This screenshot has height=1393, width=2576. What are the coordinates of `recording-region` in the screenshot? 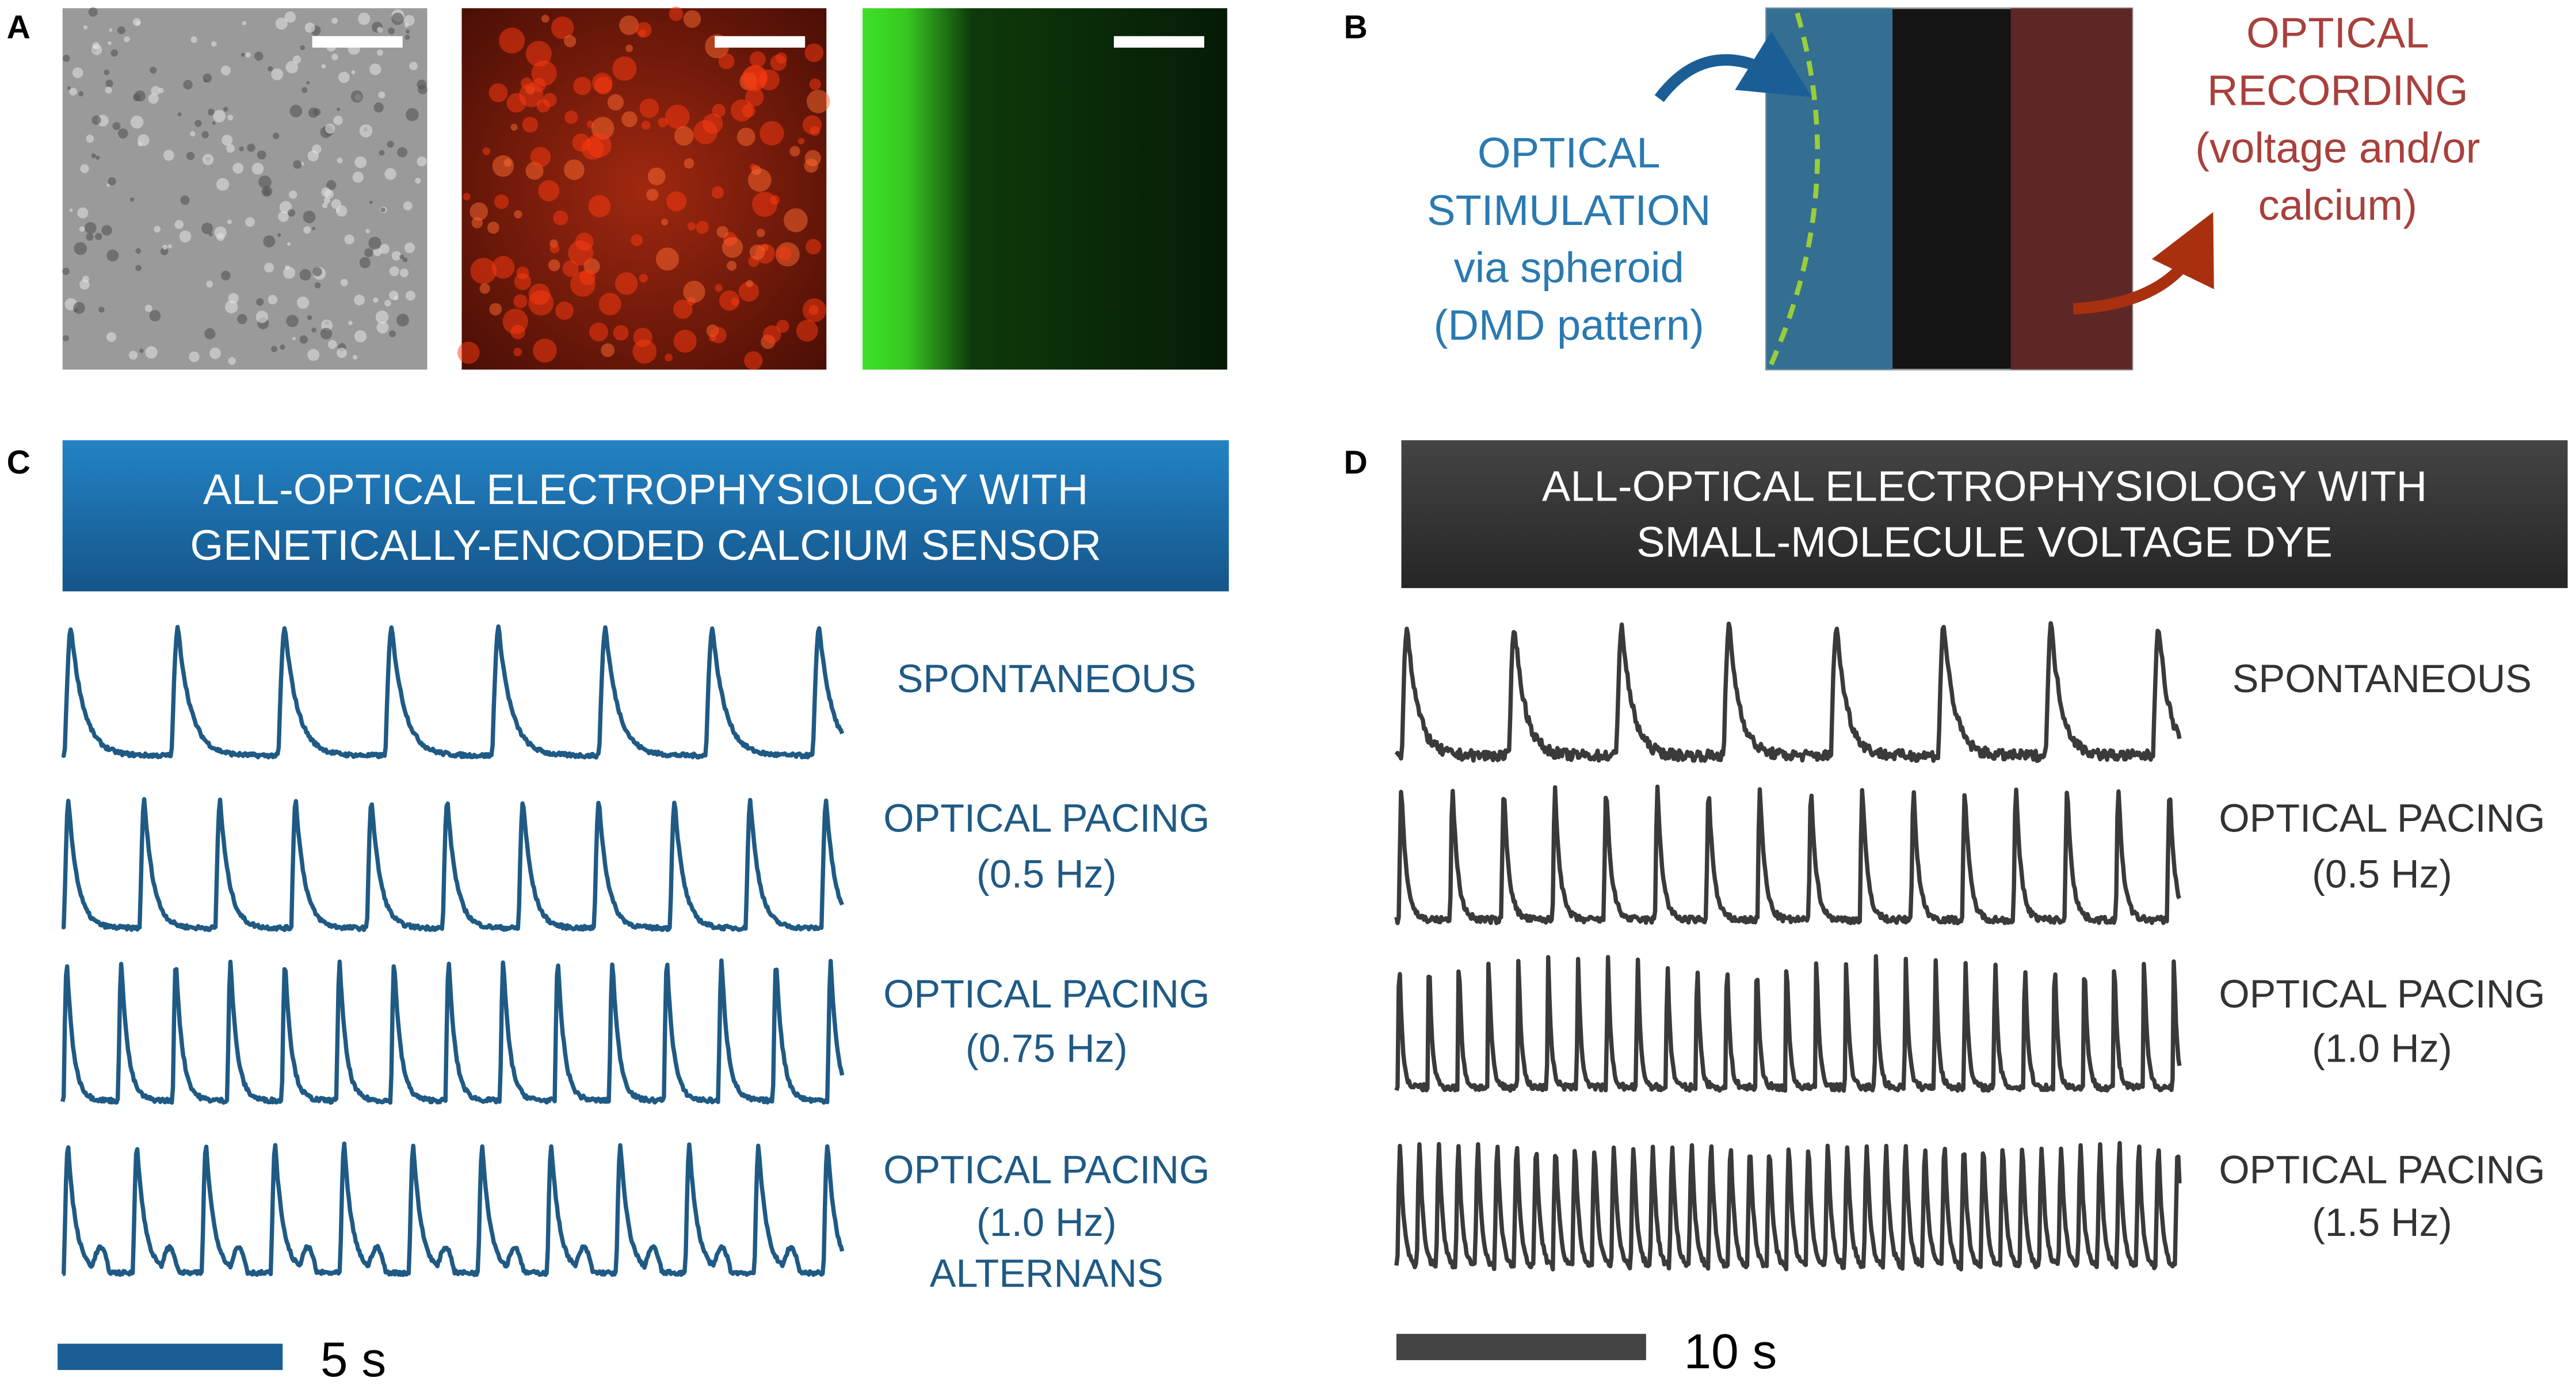 It's located at (2071, 189).